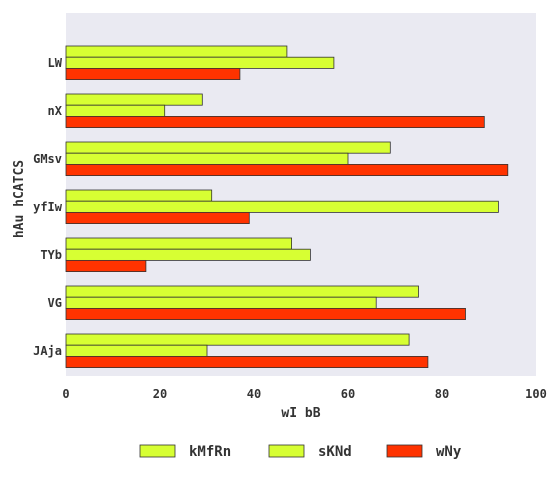 The height and width of the screenshot is (490, 560). What do you see at coordinates (348, 394) in the screenshot?
I see `x-tick-label: 60` at bounding box center [348, 394].